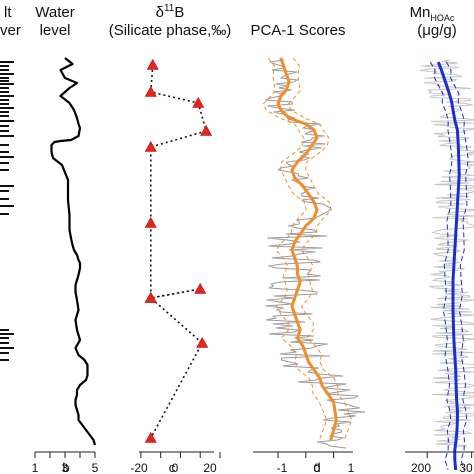 This screenshot has width=474, height=474. Describe the element at coordinates (55, 30) in the screenshot. I see `panel-b-title-line-2: level` at that location.